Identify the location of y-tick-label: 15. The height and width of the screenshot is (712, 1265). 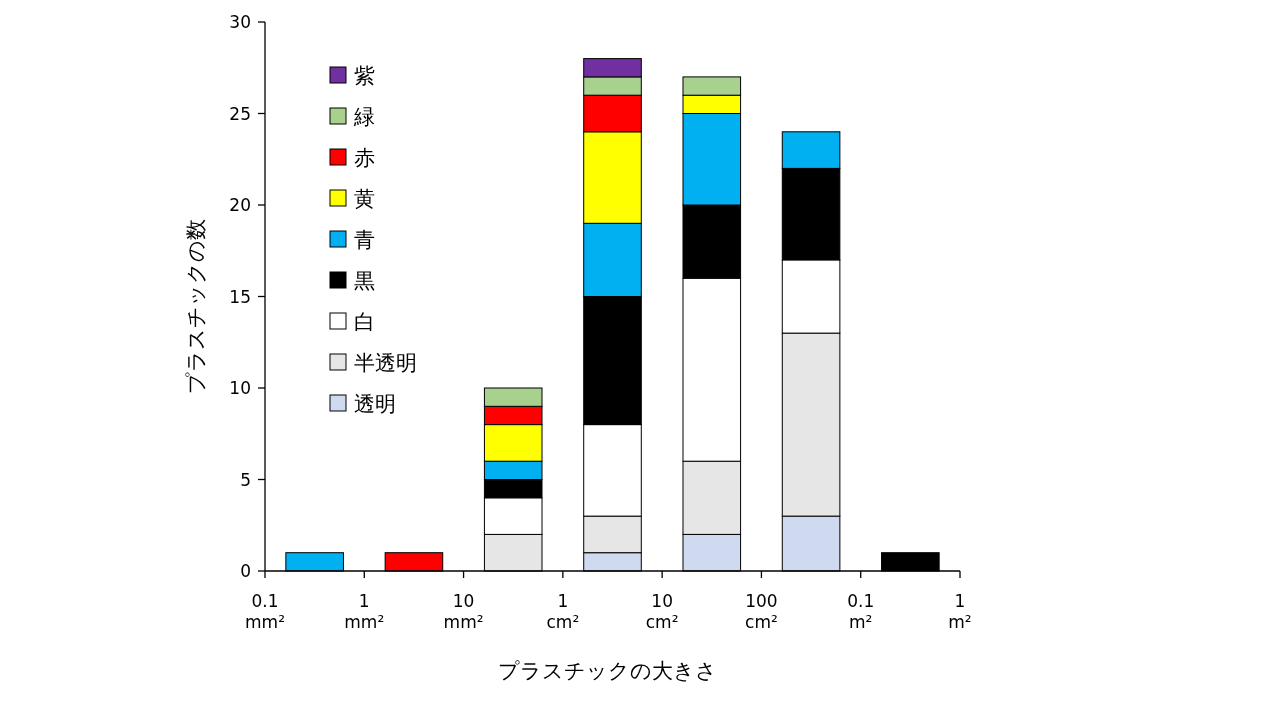
(240, 296).